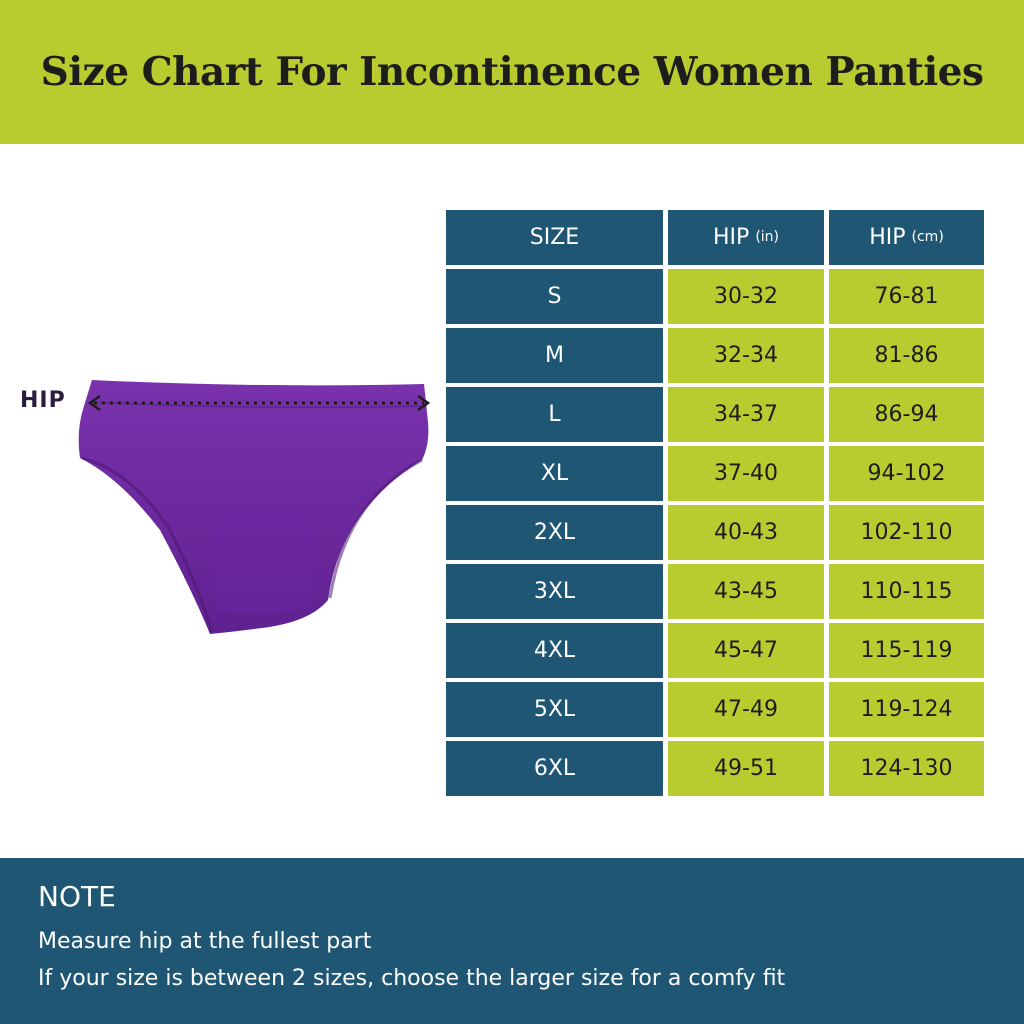  Describe the element at coordinates (906, 709) in the screenshot. I see `hip-cm-cell: 119-124` at that location.